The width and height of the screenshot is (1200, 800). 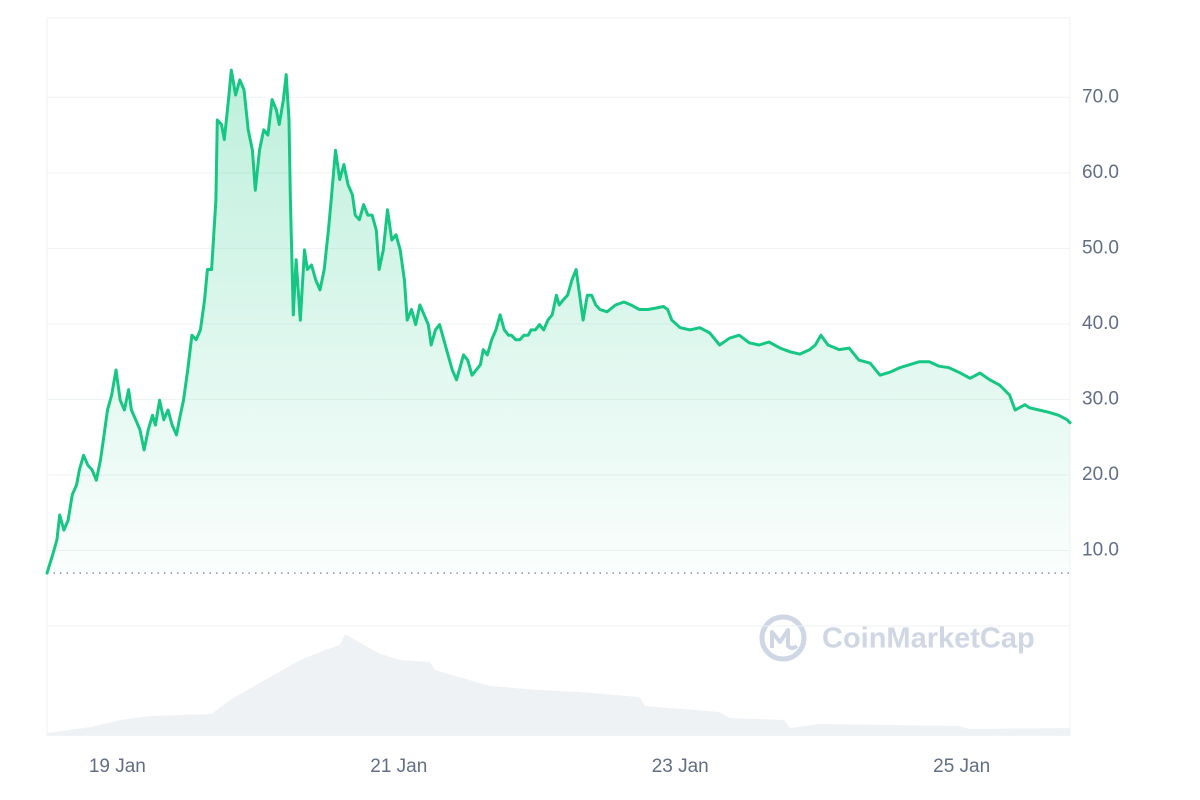 What do you see at coordinates (1100, 96) in the screenshot?
I see `y-tick-label: 70.0` at bounding box center [1100, 96].